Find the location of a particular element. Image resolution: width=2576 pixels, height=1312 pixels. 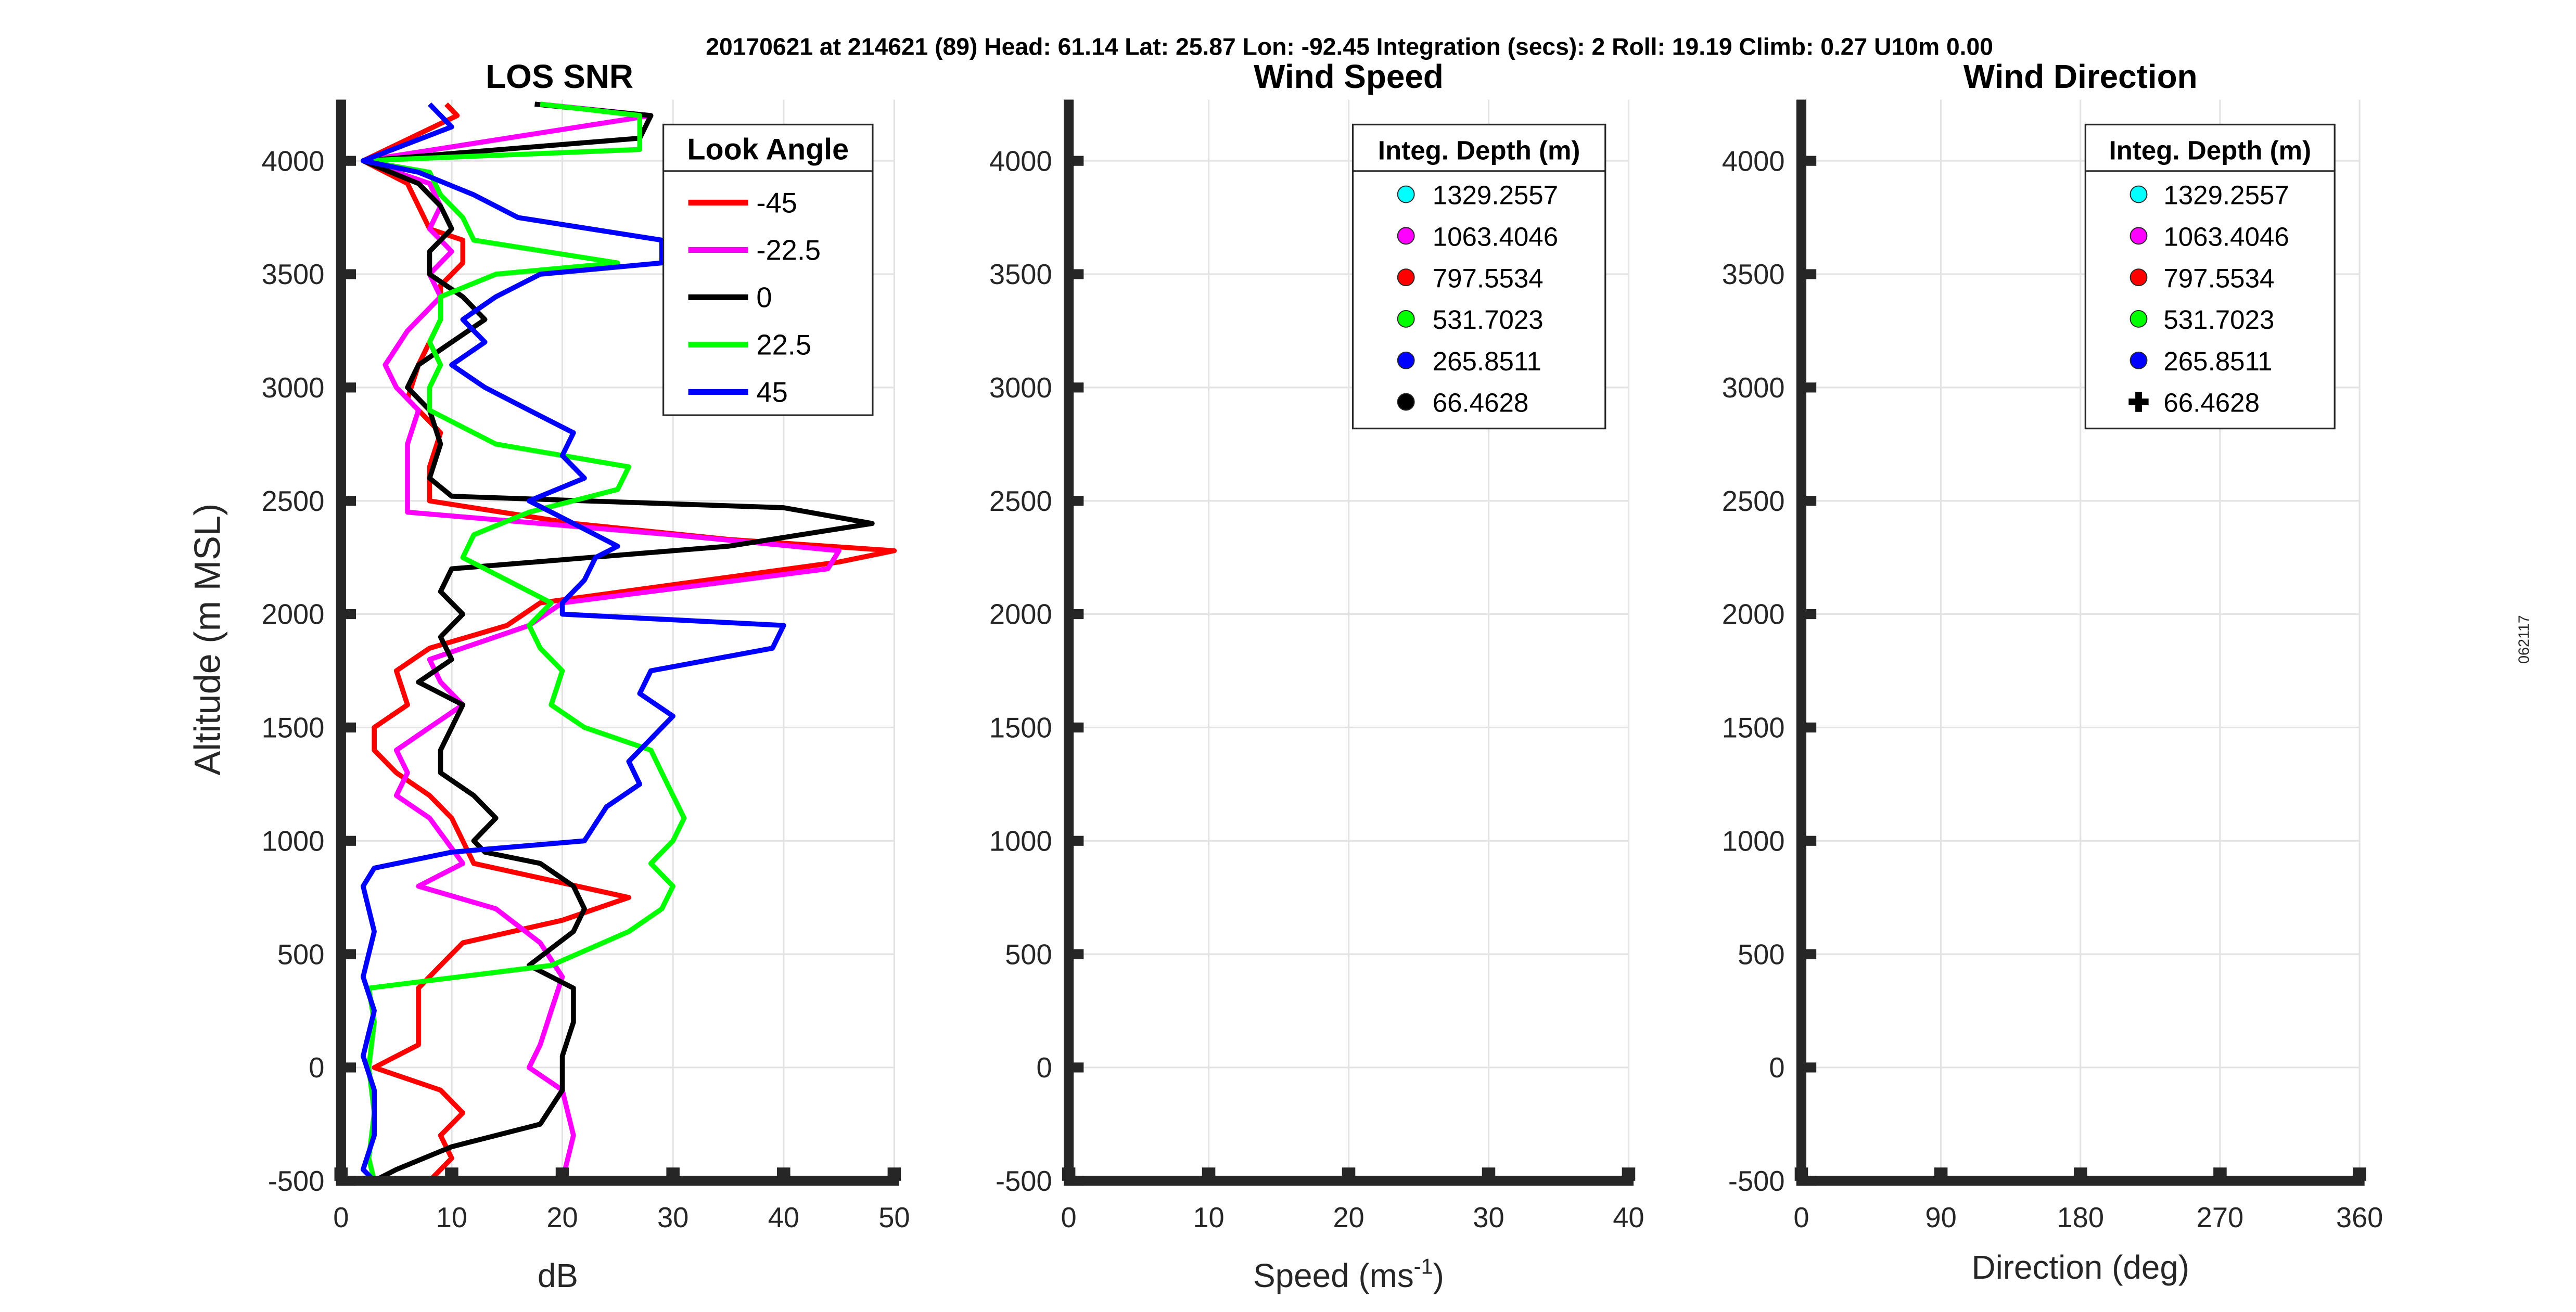

series-line-22.5 is located at coordinates (523, 641).